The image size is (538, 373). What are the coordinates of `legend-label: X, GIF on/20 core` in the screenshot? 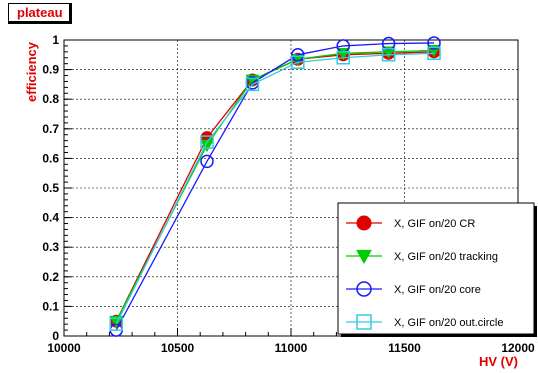 It's located at (437, 290).